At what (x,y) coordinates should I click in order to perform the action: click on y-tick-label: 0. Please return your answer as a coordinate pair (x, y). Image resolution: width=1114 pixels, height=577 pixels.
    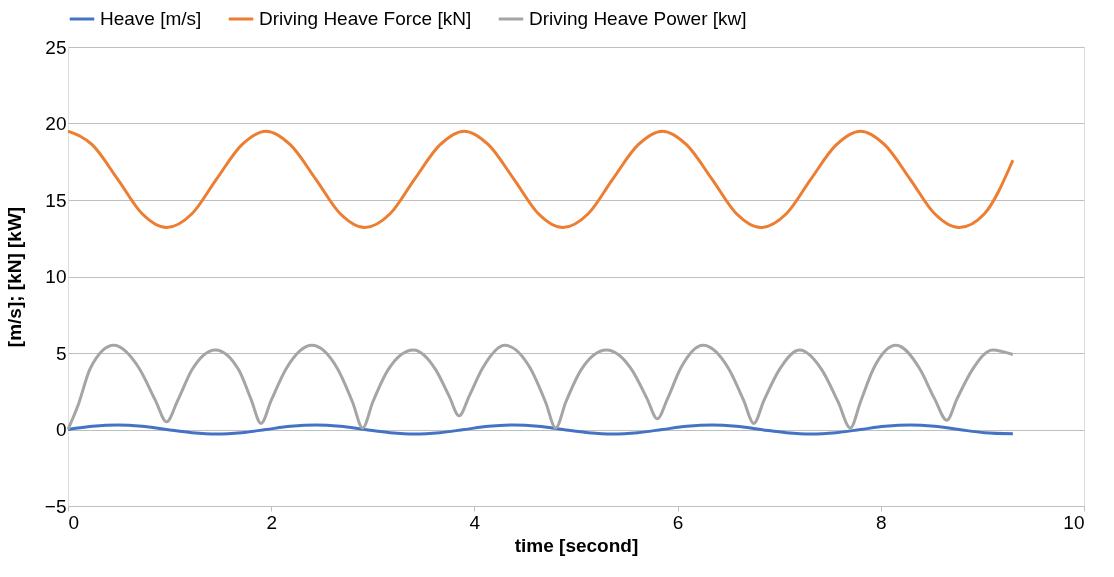
    Looking at the image, I should click on (61, 429).